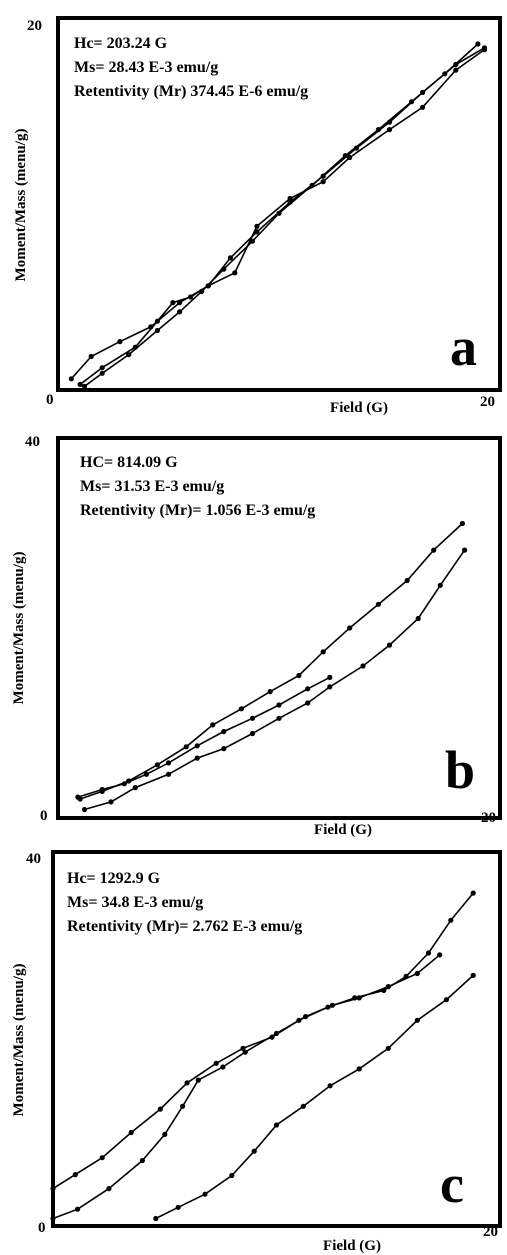  Describe the element at coordinates (33, 859) in the screenshot. I see `y-tick-label: 40` at that location.